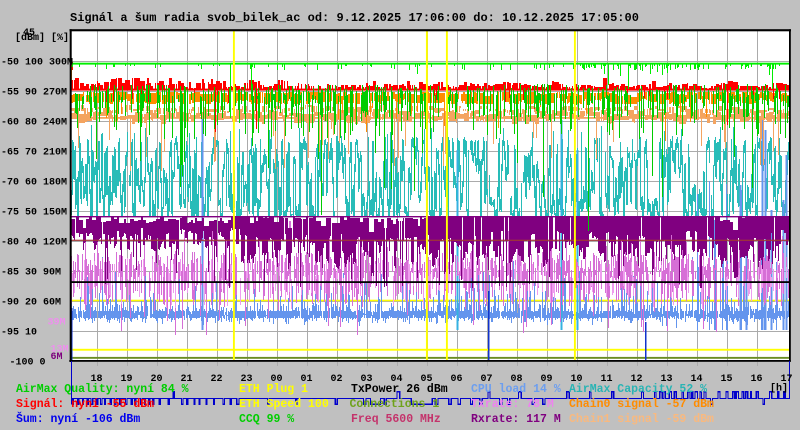  What do you see at coordinates (638, 389) in the screenshot?
I see `svg-text: AirMax Capacity 52 %` at bounding box center [638, 389].